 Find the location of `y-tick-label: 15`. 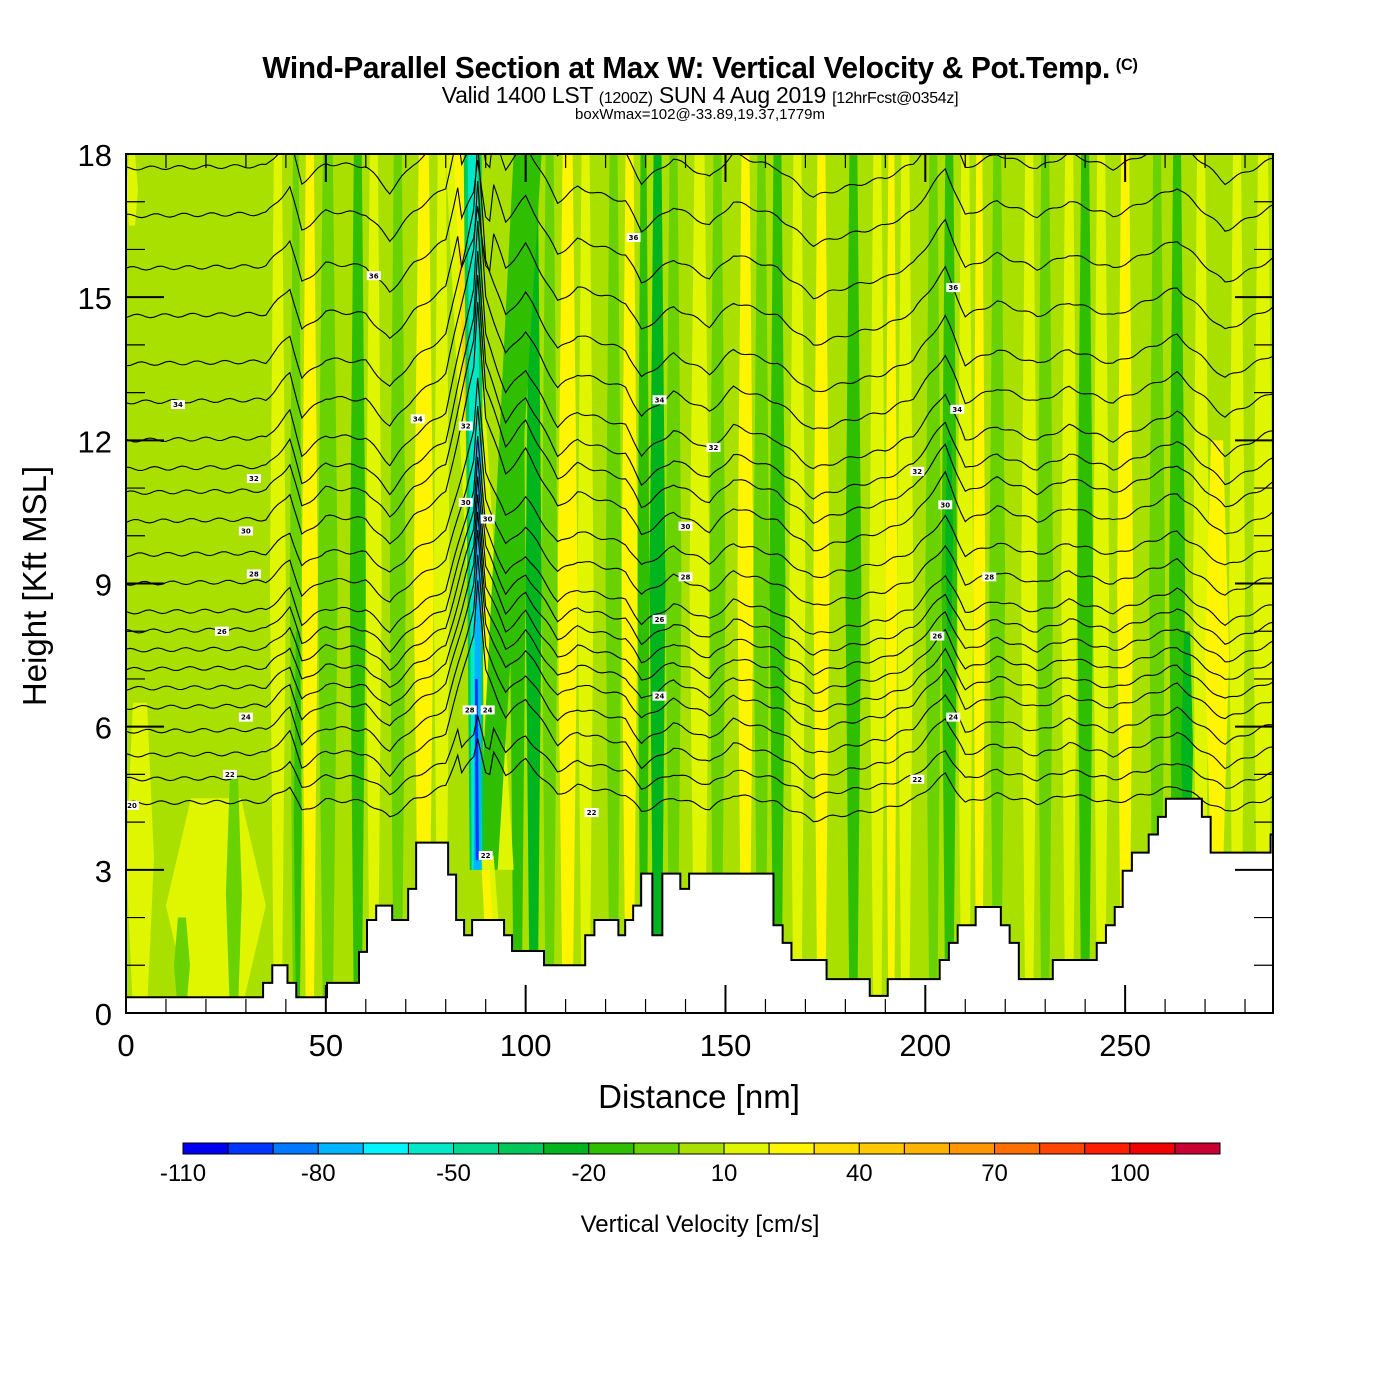

y-tick-label: 15 is located at coordinates (95, 298).